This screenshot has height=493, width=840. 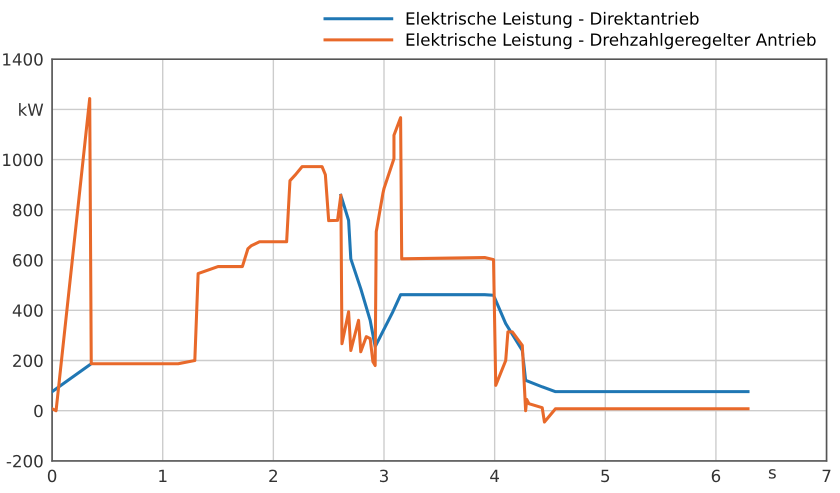 I want to click on y-tick-label: 1000, so click(x=23, y=160).